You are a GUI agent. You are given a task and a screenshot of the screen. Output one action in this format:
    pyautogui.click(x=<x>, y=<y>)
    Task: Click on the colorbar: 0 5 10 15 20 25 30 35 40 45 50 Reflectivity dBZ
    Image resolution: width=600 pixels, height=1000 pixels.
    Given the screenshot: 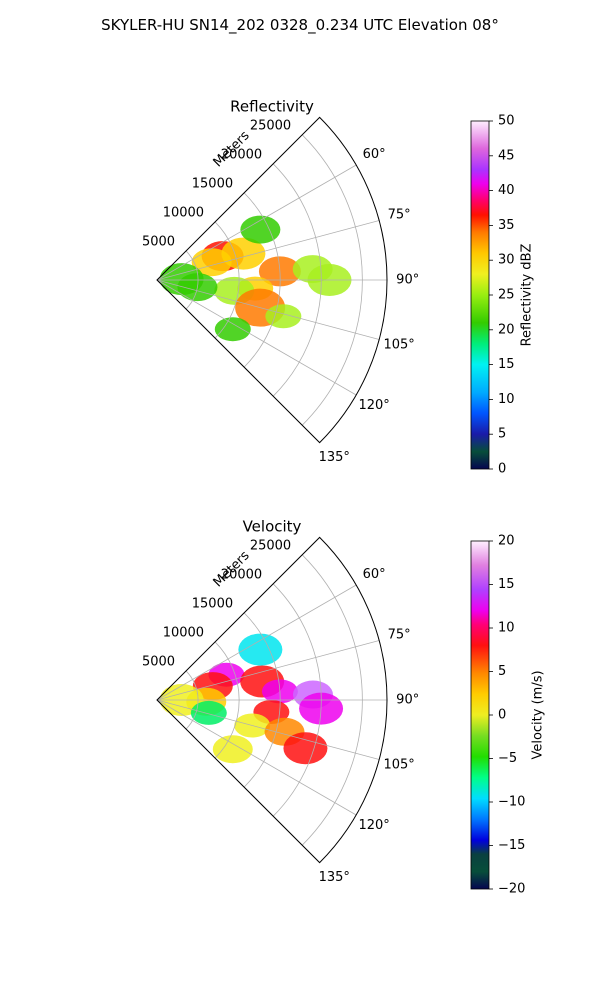 What is the action you would take?
    pyautogui.click(x=502, y=295)
    